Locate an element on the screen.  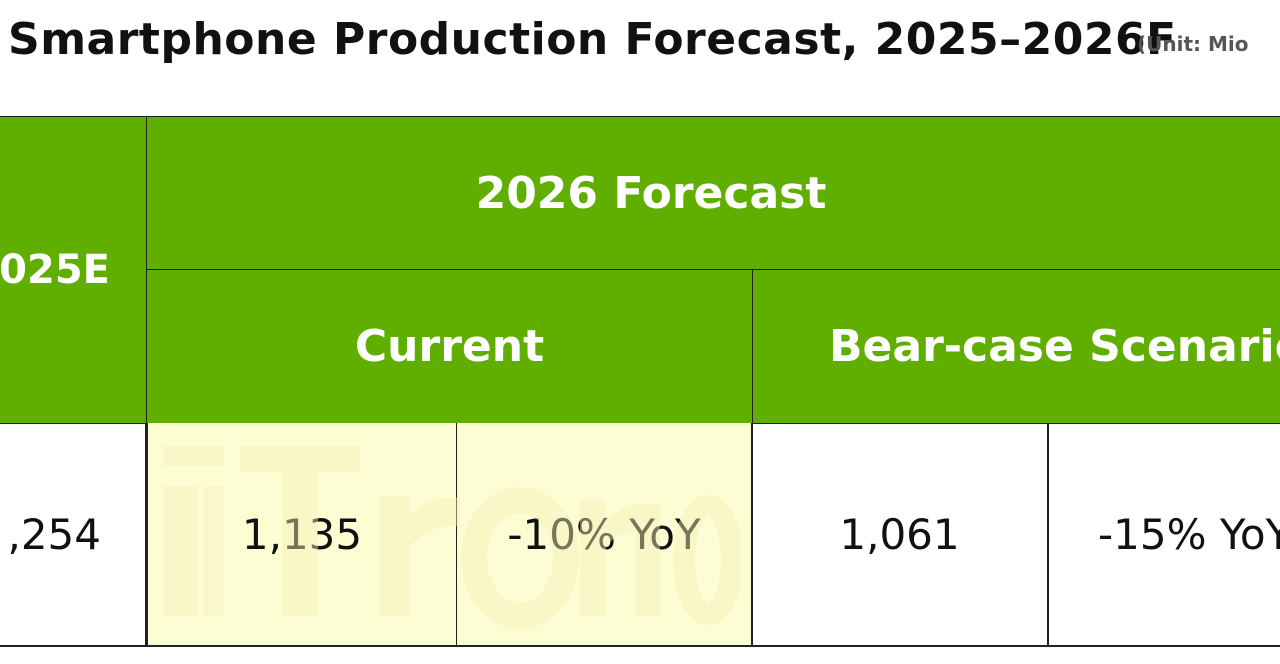
subheader-current-label: Current is located at coordinates (449, 346).